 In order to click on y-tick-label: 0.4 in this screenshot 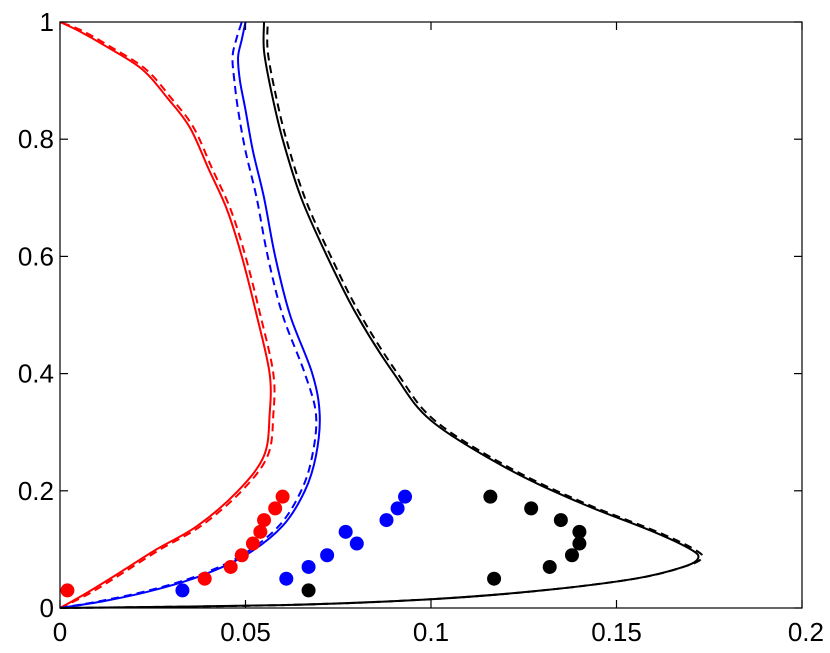, I will do `click(36, 374)`.